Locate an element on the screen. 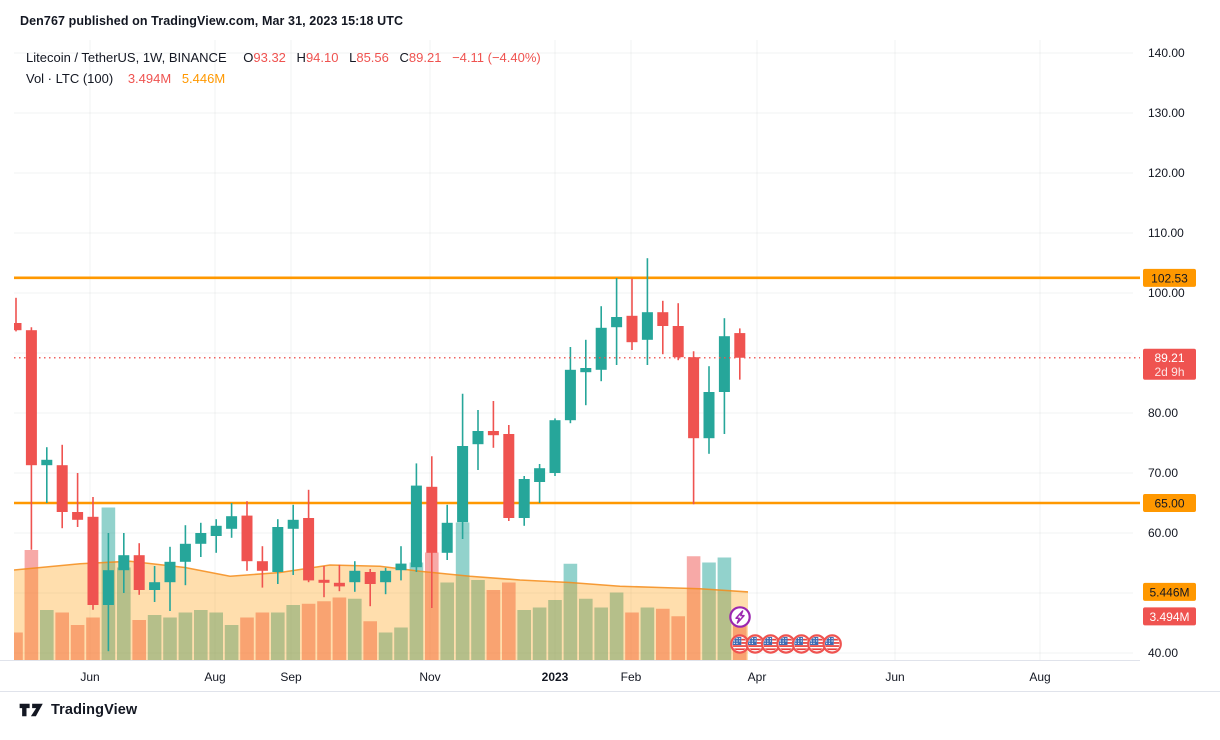  volume-value: 3.494M is located at coordinates (149, 78).